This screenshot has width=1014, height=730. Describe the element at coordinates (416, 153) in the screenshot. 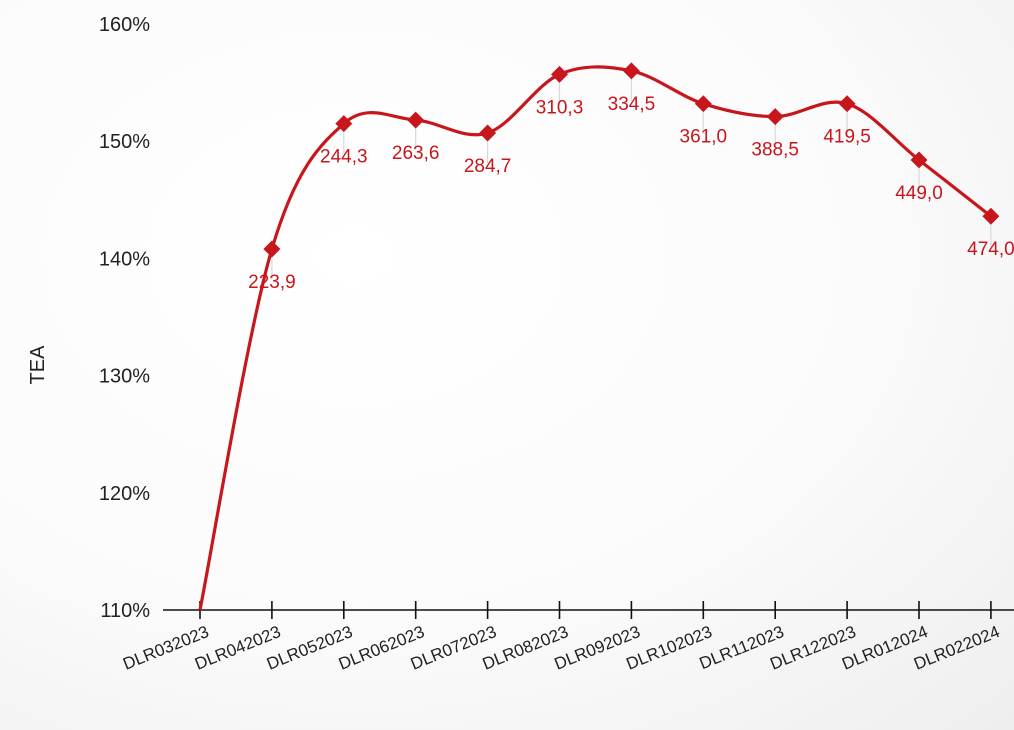

I see `data-label: 263,6` at that location.